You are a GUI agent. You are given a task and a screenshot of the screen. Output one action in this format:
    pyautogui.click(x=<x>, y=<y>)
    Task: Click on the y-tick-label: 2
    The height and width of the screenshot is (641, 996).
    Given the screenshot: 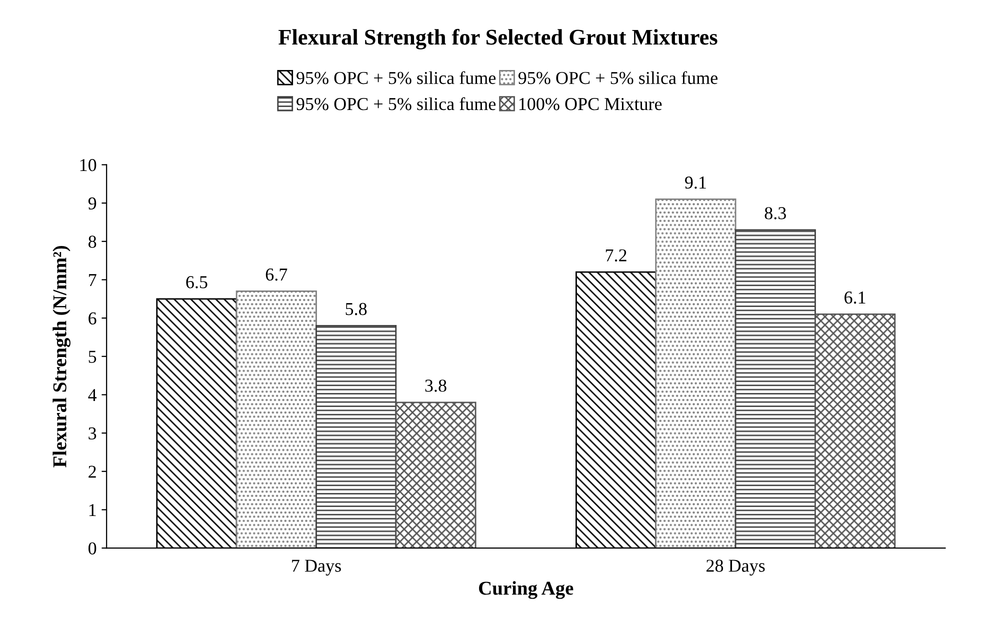 What is the action you would take?
    pyautogui.click(x=92, y=472)
    